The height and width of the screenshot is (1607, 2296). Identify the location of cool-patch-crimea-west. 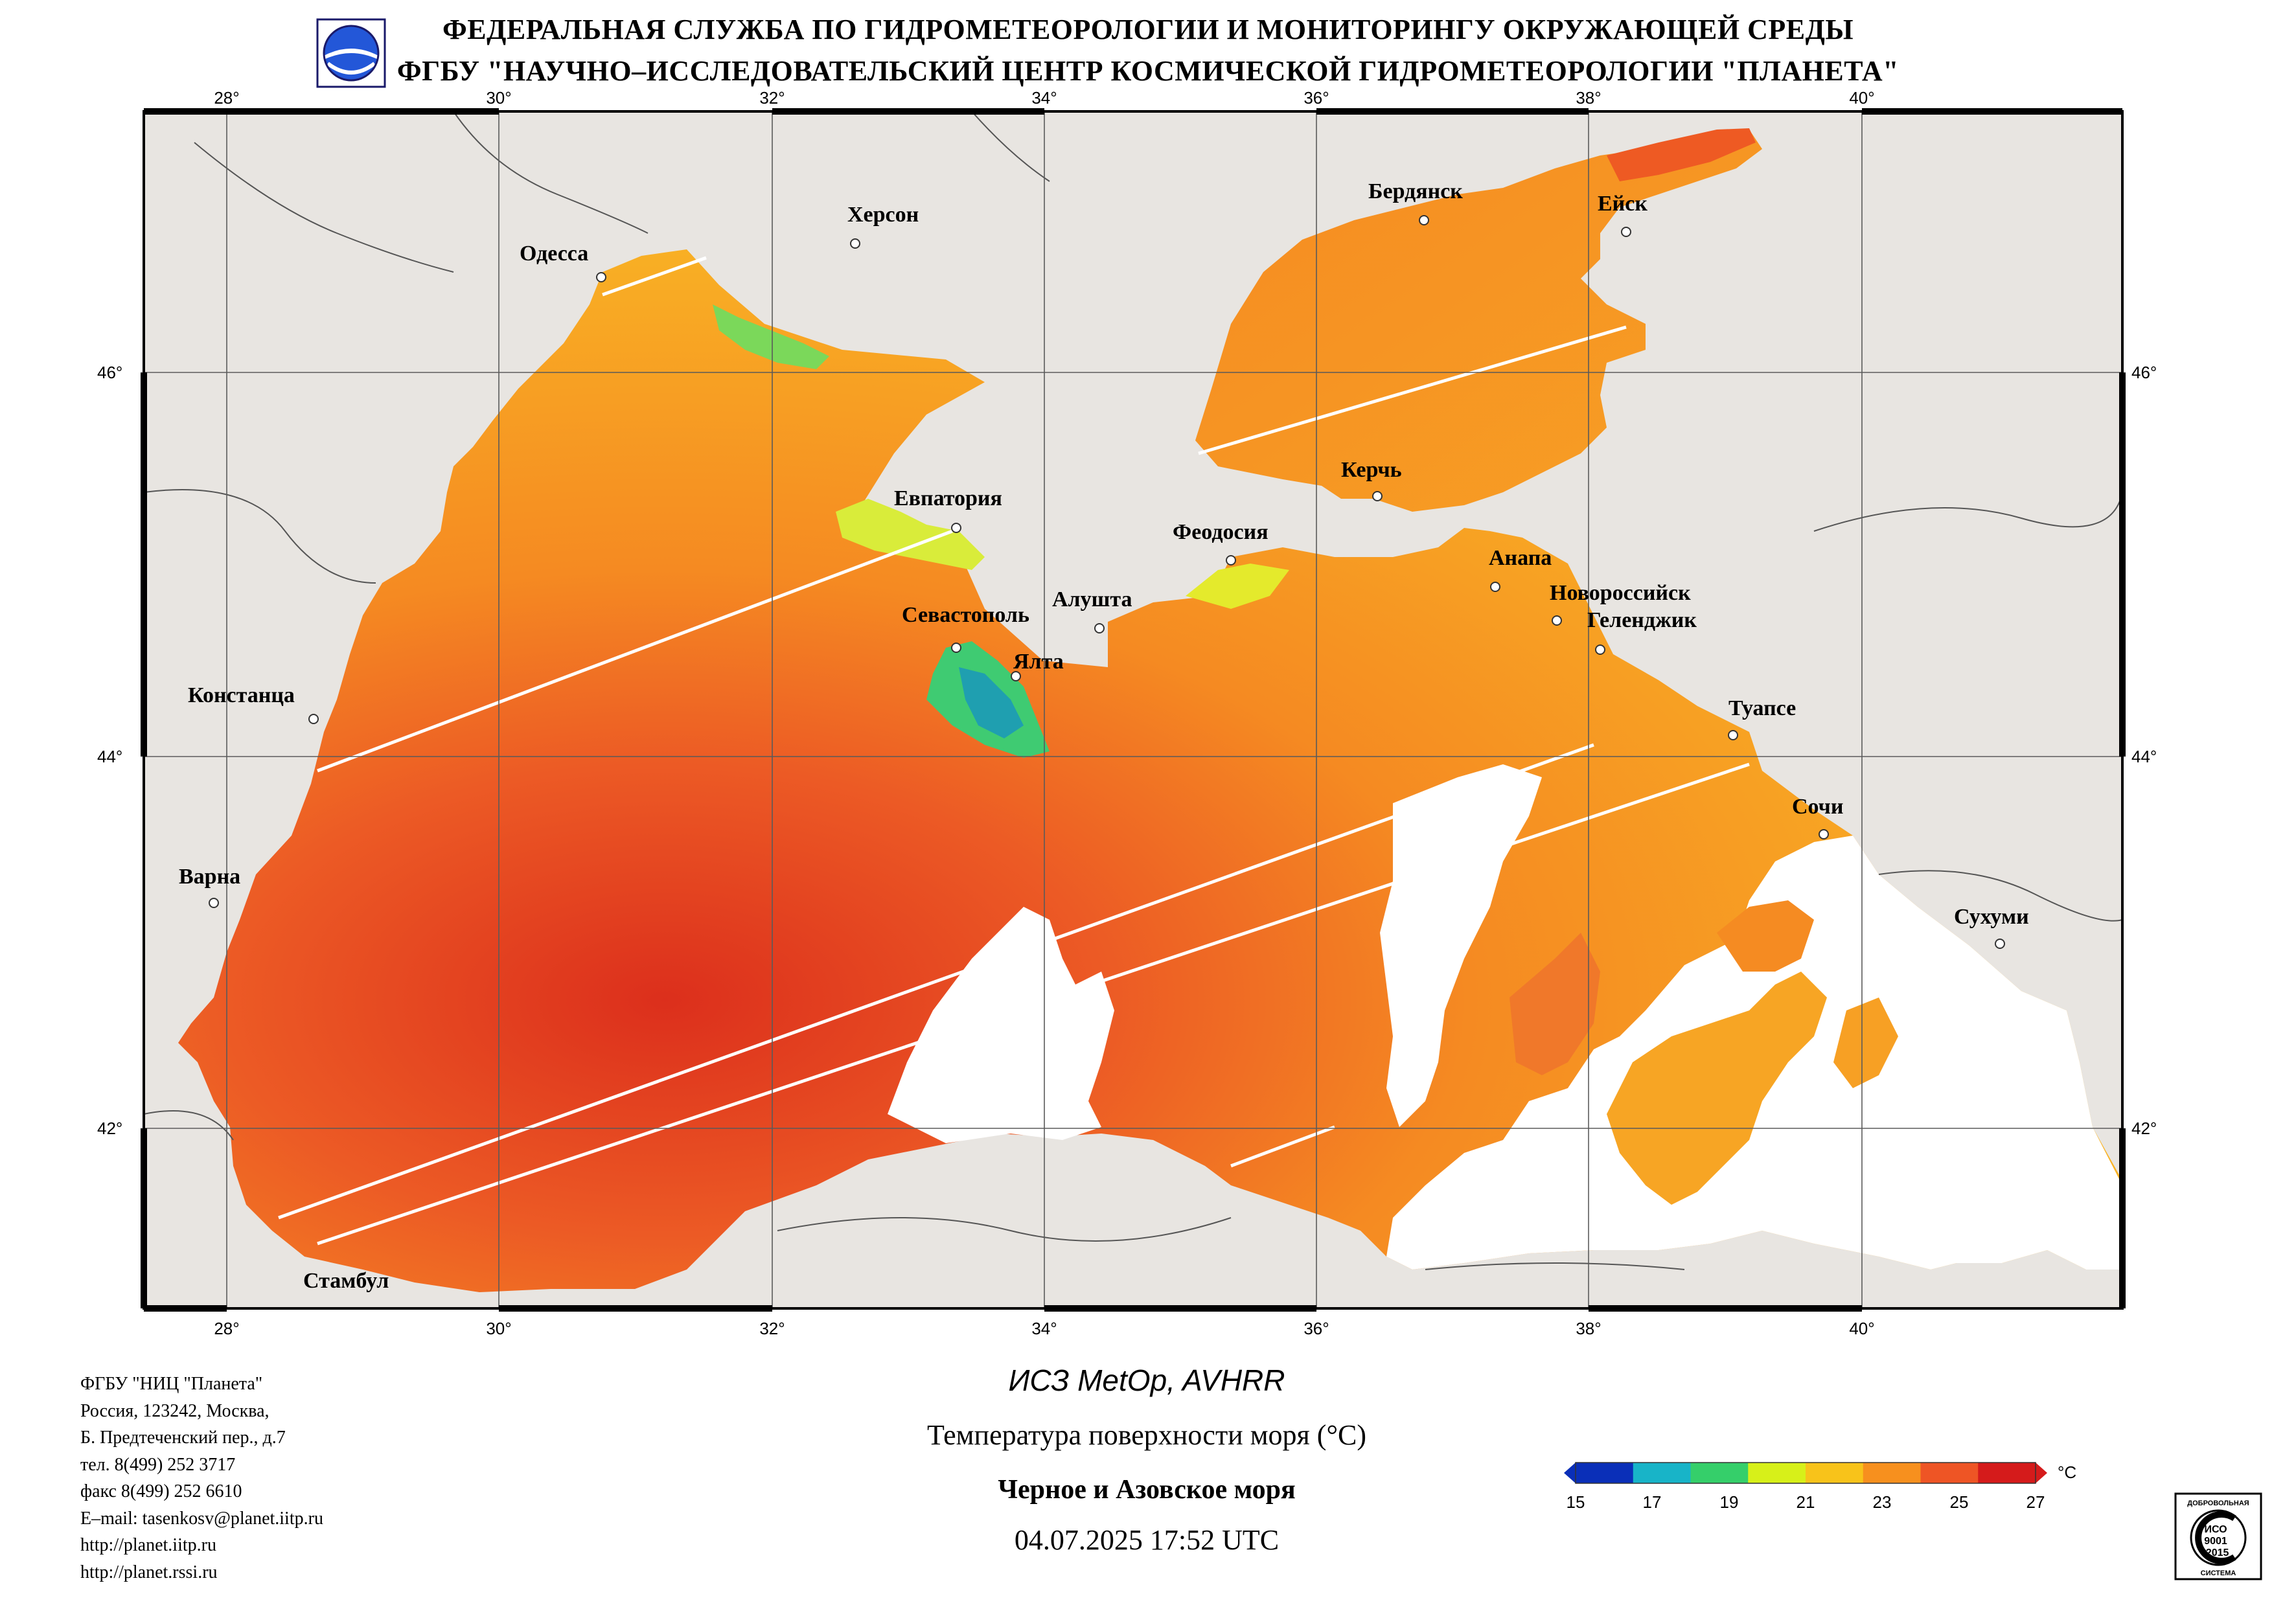
(910, 534).